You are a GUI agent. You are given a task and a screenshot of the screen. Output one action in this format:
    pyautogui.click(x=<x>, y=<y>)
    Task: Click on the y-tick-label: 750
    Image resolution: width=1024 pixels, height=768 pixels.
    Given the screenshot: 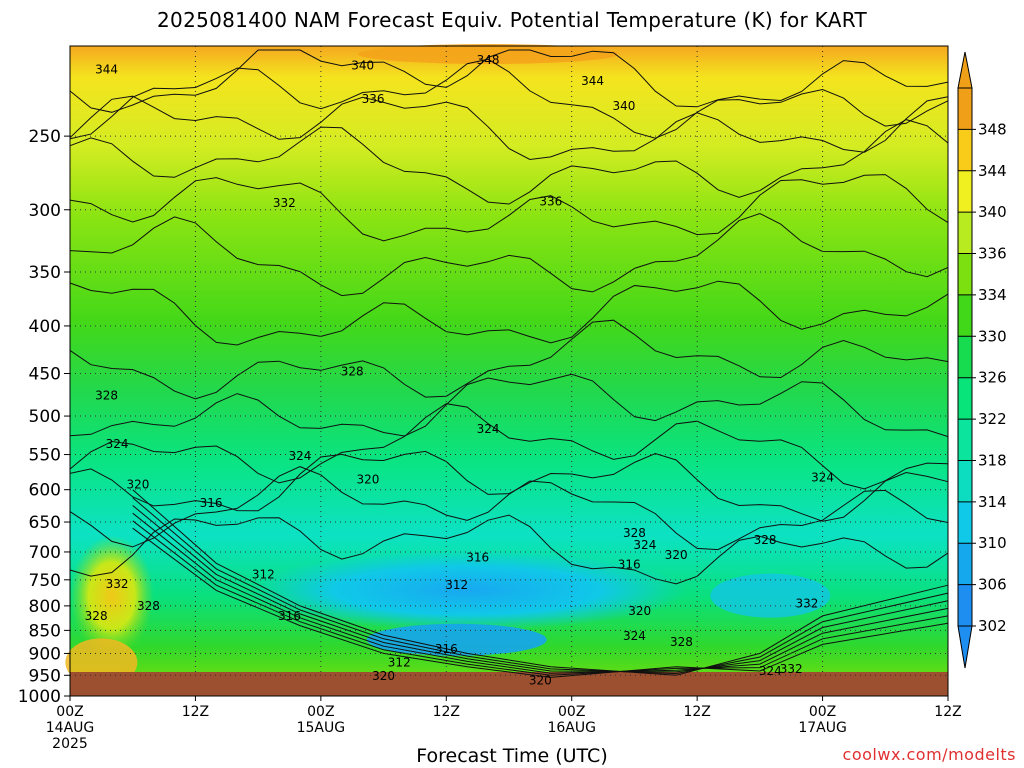 What is the action you would take?
    pyautogui.click(x=45, y=581)
    